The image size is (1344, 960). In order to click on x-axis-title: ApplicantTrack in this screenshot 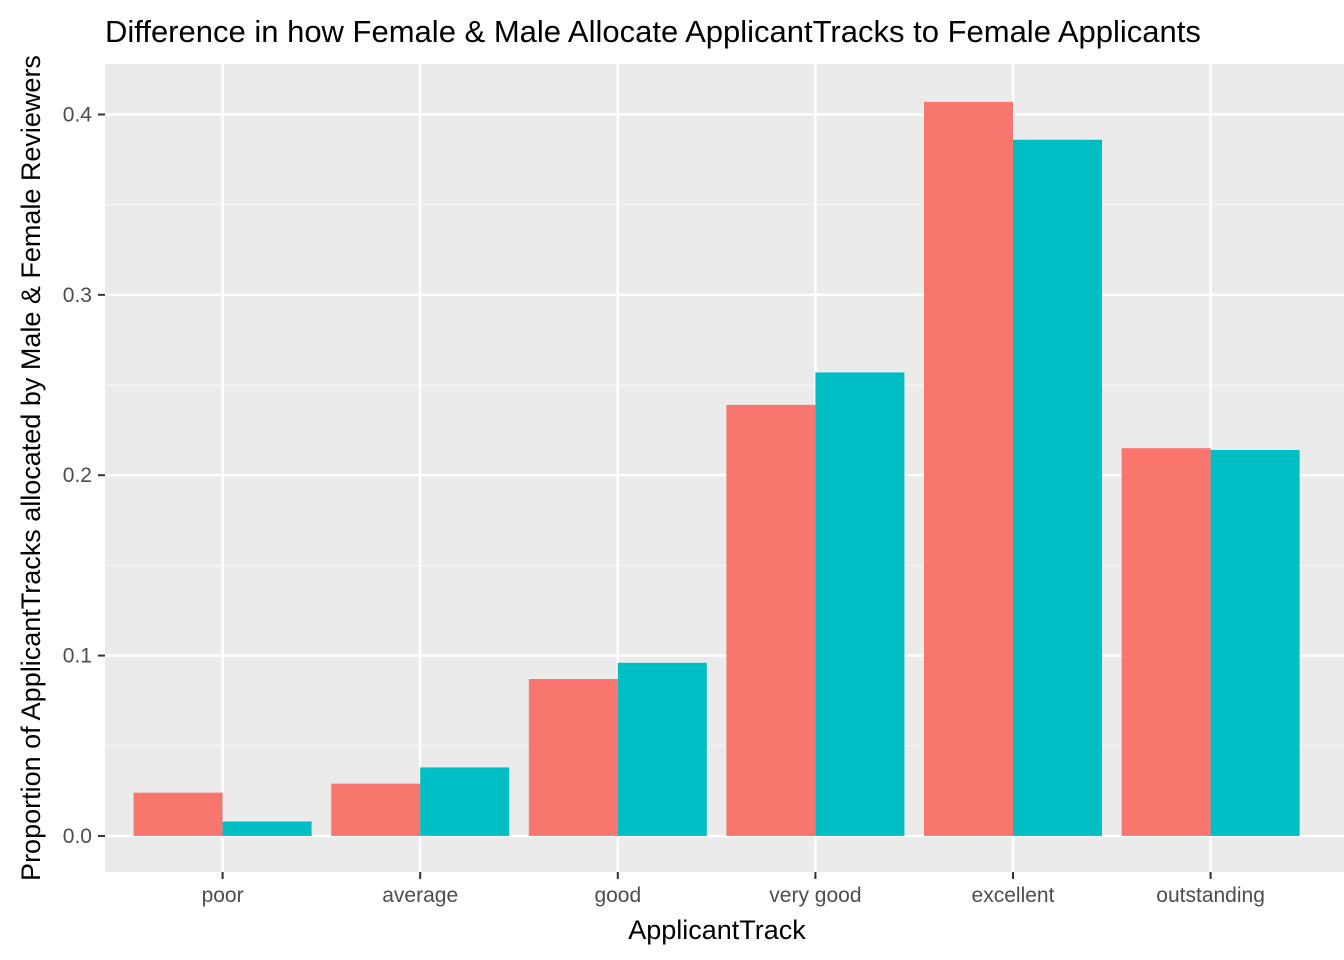, I will do `click(717, 930)`.